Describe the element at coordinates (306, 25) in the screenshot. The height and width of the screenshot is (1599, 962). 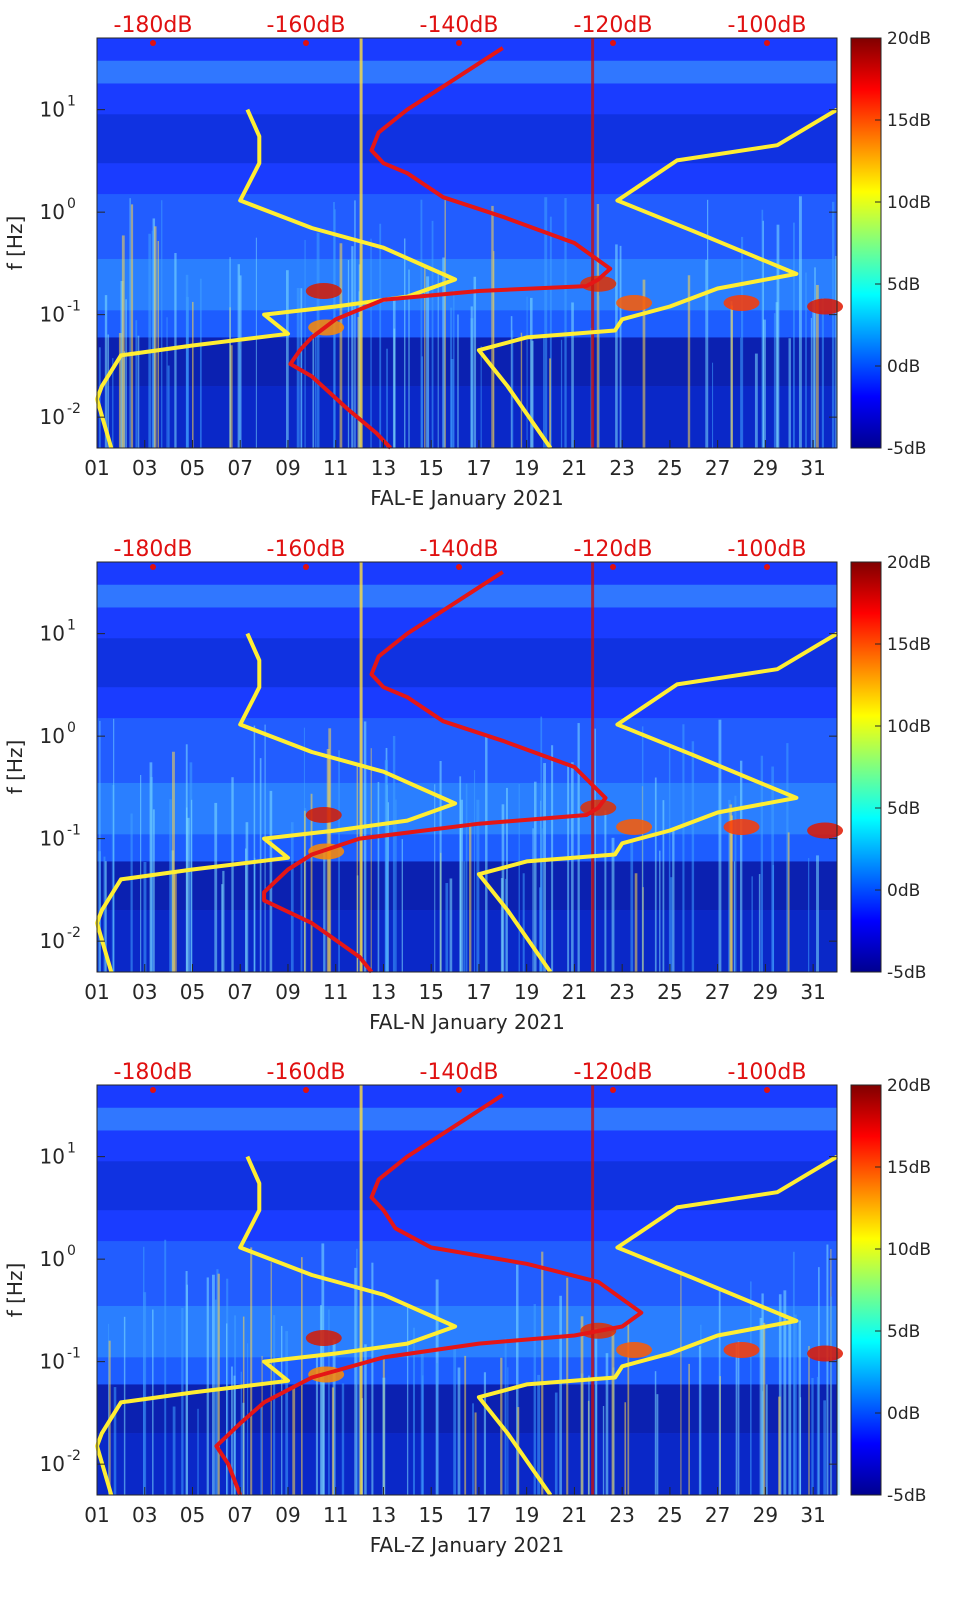
I see `top-db-label: -160dB` at that location.